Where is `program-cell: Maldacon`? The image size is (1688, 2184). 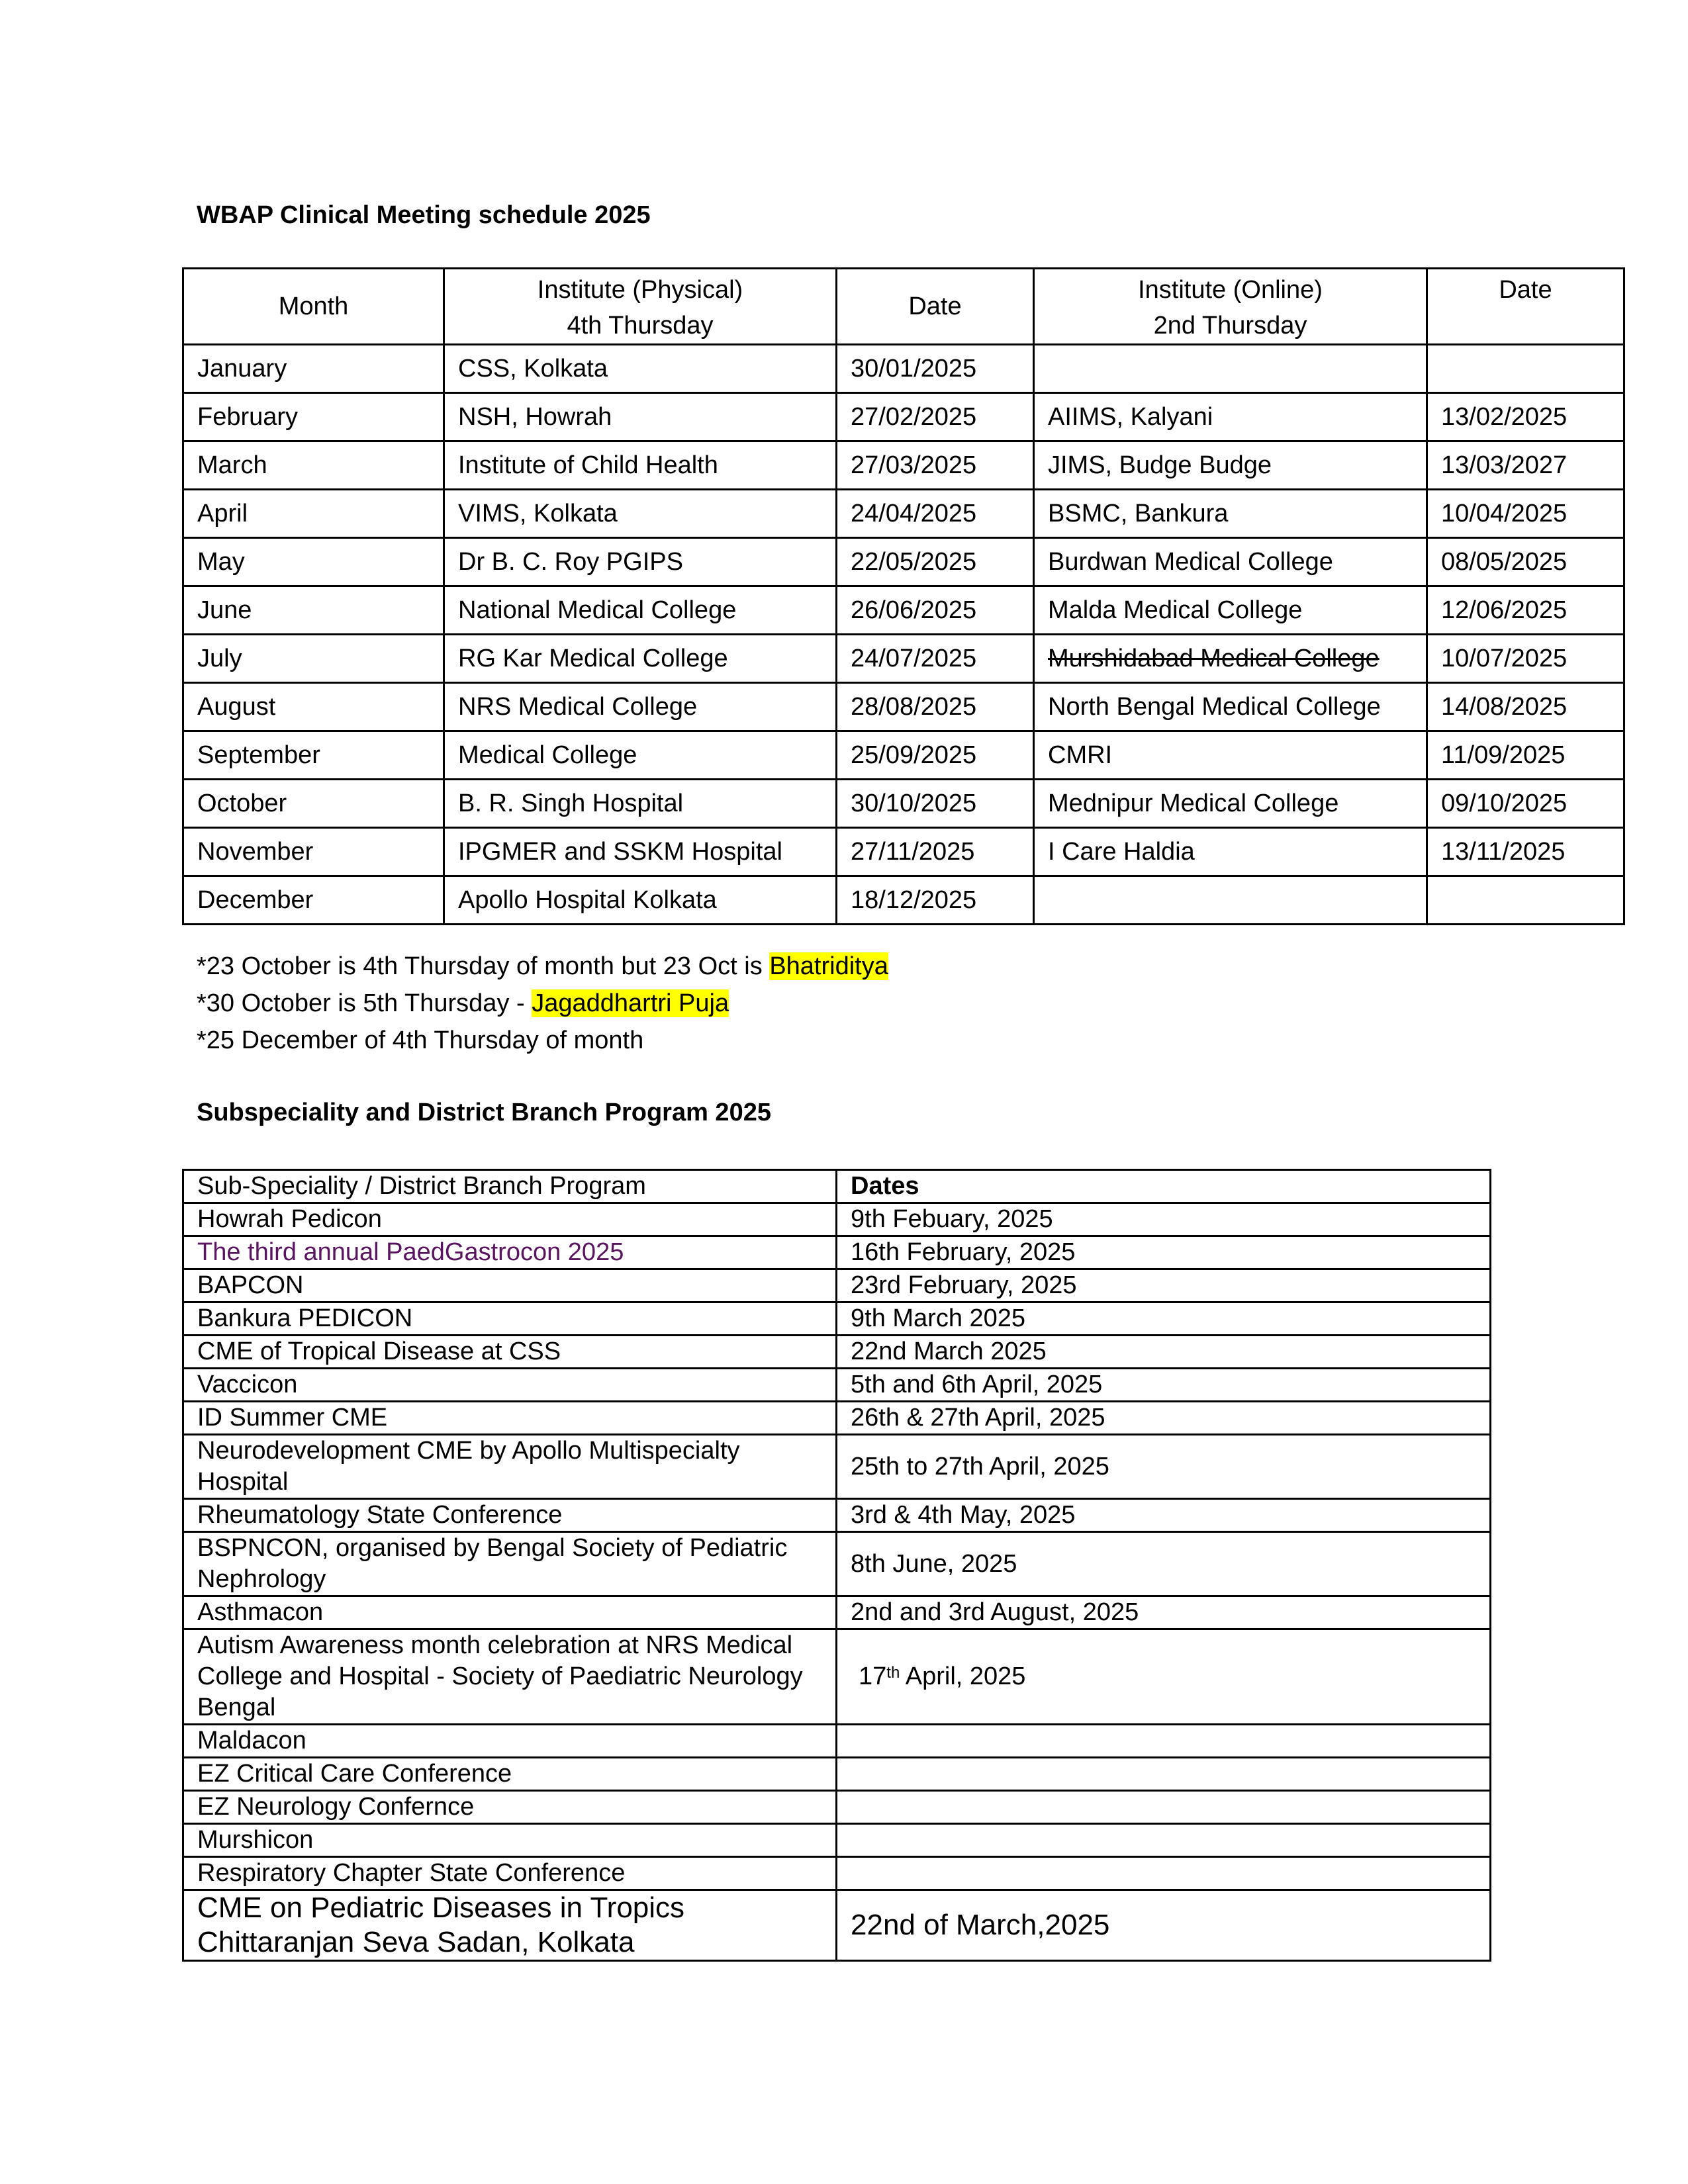 program-cell: Maldacon is located at coordinates (509, 1740).